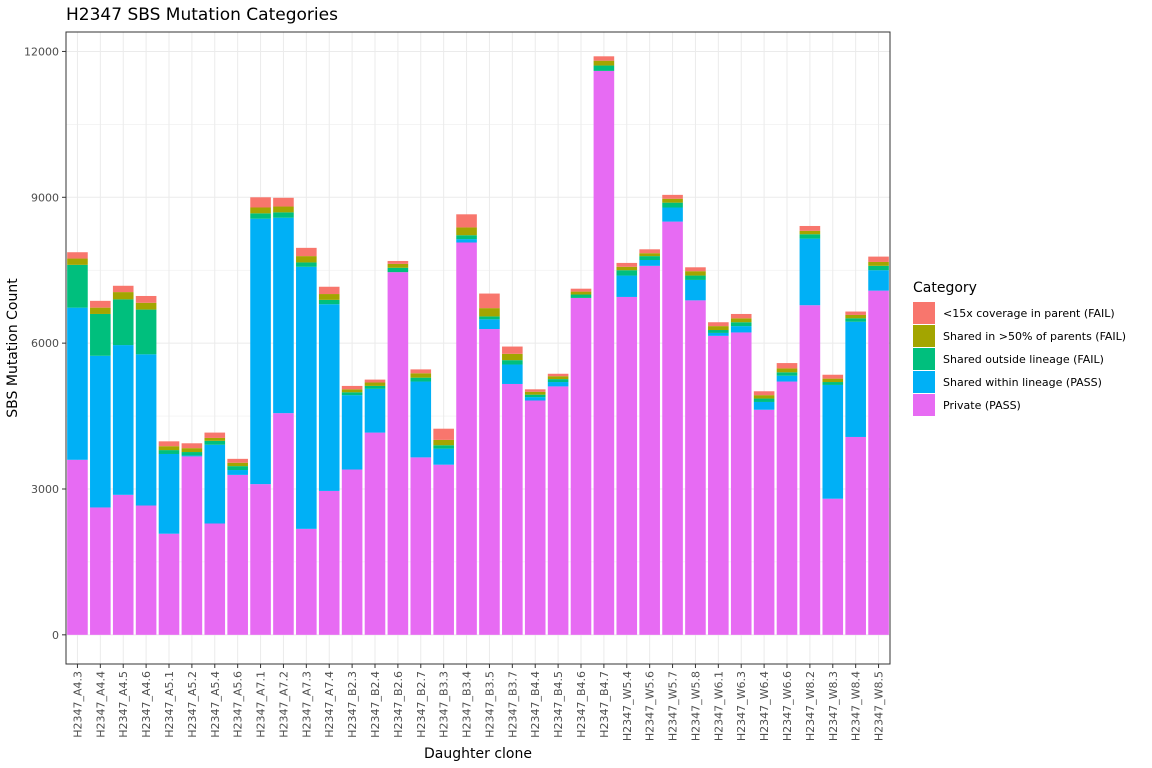  I want to click on y-tick-label: 0, so click(55, 635).